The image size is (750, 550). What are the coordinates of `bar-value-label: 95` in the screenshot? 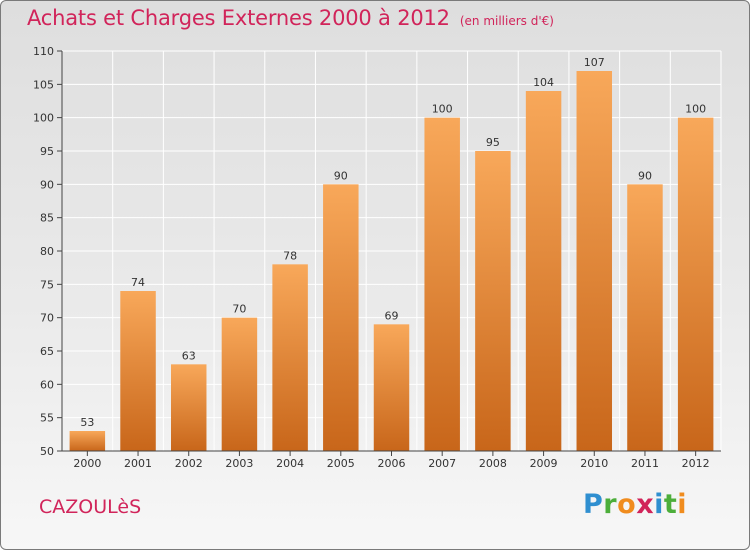 It's located at (493, 142).